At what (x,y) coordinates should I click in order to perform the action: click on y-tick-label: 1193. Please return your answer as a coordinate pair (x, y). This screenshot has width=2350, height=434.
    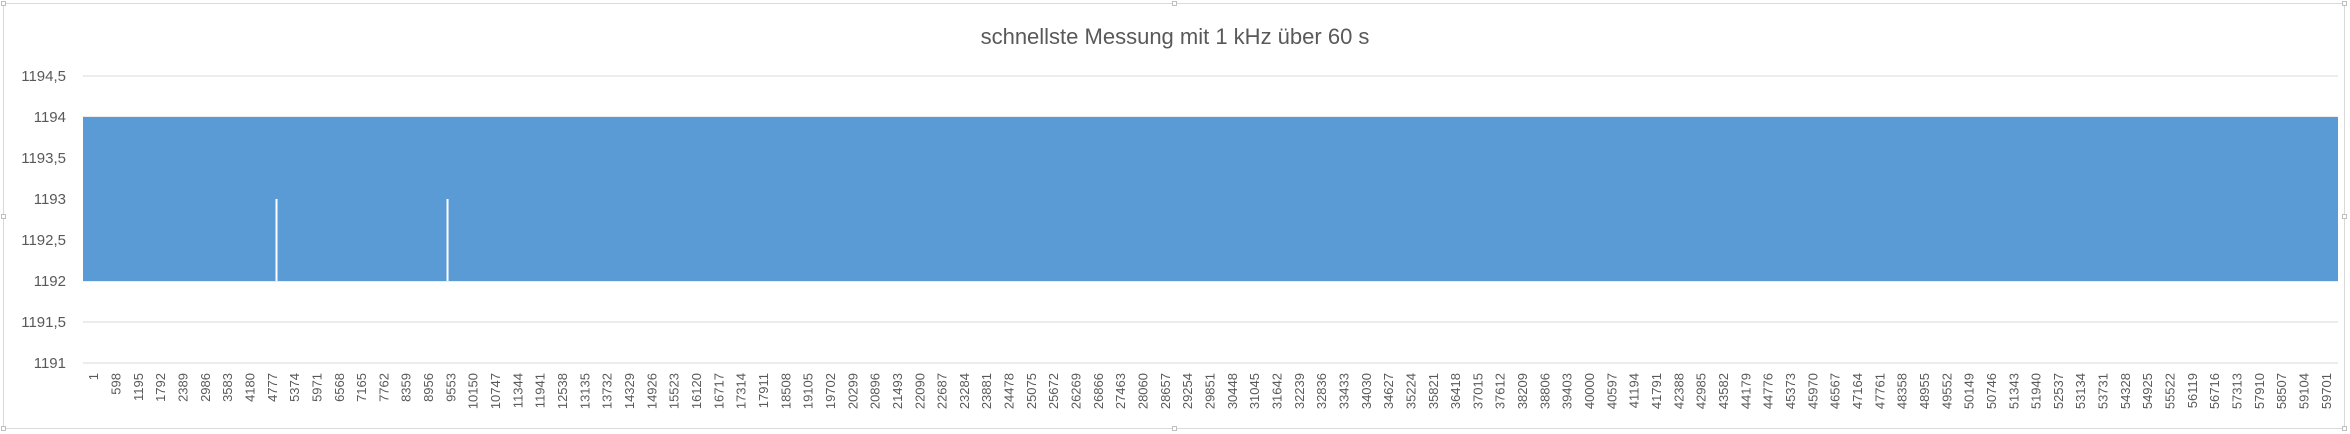
    Looking at the image, I should click on (50, 199).